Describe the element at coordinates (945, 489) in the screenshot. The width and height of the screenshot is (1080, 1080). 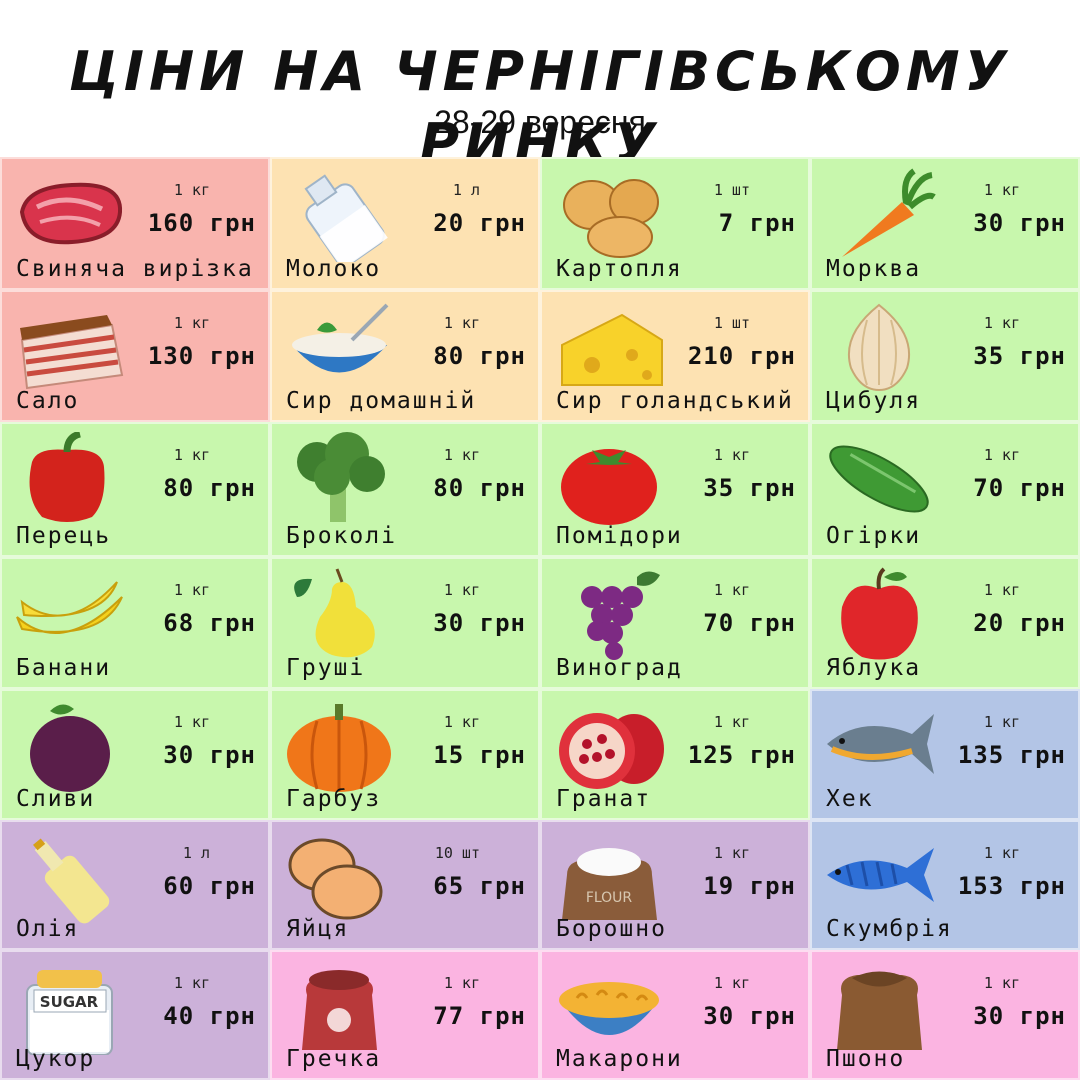
I see `price-card: 1 кг 70 грн Огірки` at that location.